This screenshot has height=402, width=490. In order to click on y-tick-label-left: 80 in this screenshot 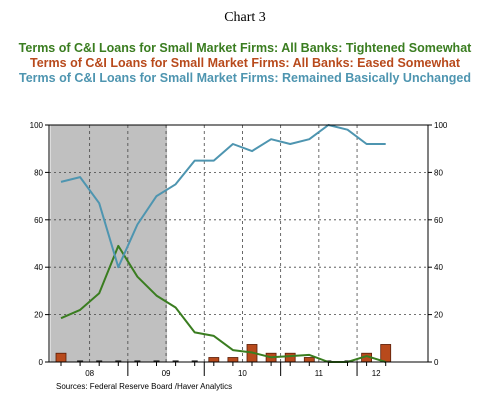, I will do `click(38, 172)`.